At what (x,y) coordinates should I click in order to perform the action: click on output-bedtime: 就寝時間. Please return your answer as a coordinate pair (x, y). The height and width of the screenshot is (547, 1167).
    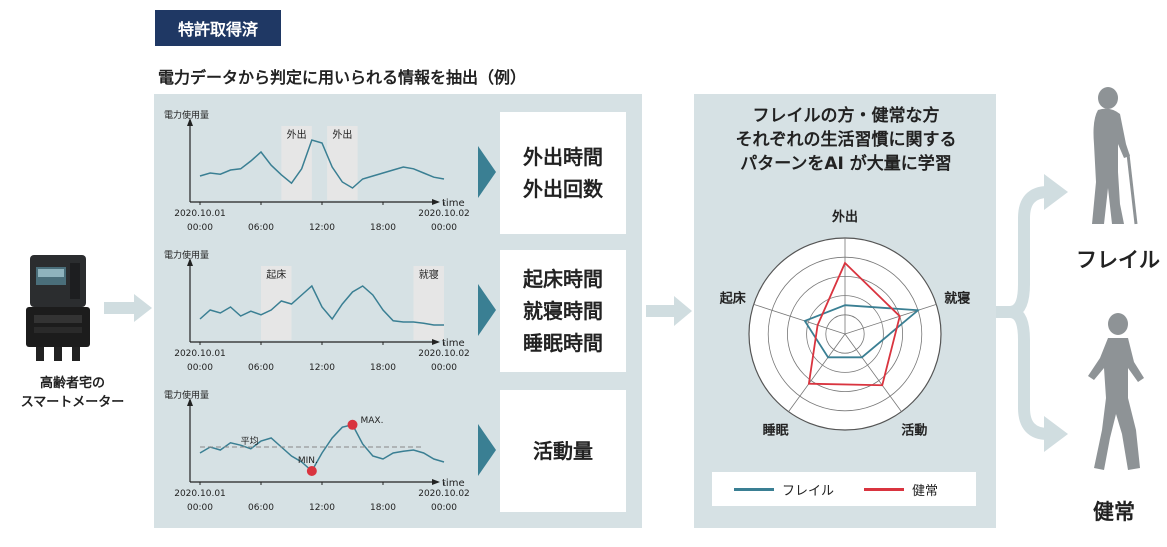
    Looking at the image, I should click on (563, 311).